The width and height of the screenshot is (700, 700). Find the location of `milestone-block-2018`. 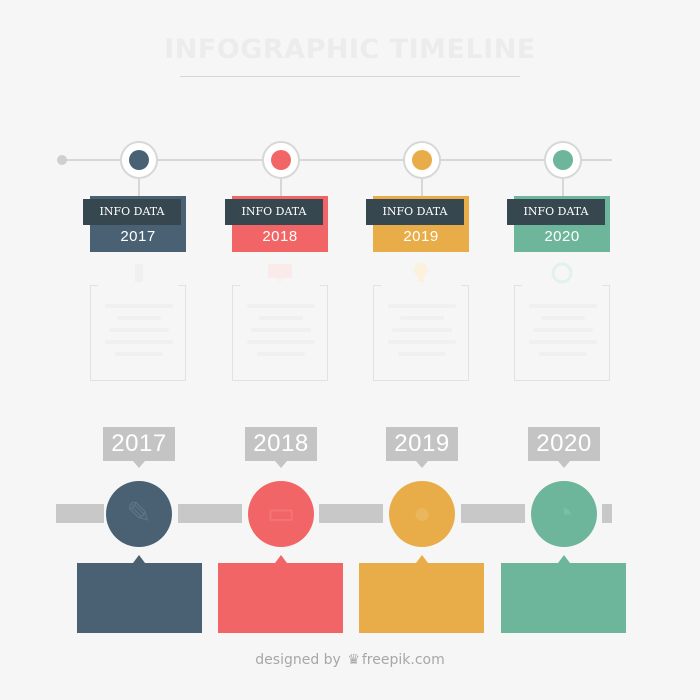

milestone-block-2018 is located at coordinates (280, 598).